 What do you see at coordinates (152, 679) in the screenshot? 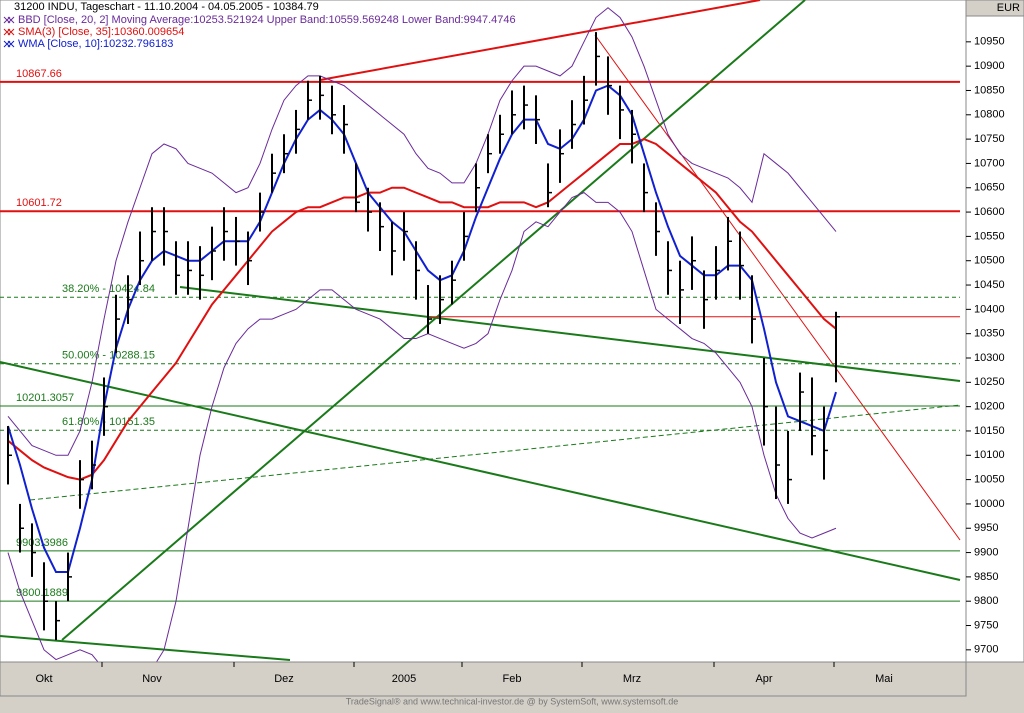
I see `x-tick-label: Nov` at bounding box center [152, 679].